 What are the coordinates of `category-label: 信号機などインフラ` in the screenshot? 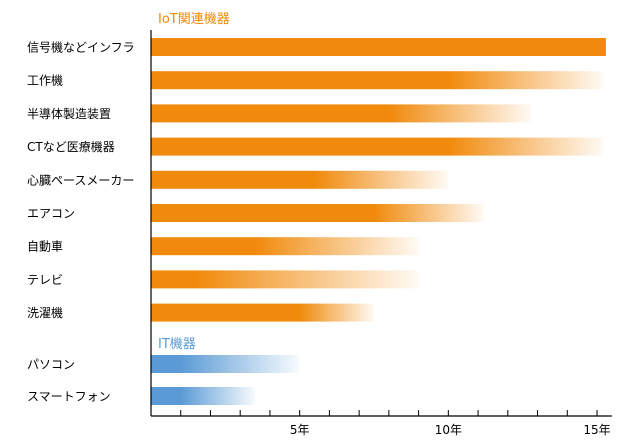 It's located at (81, 47).